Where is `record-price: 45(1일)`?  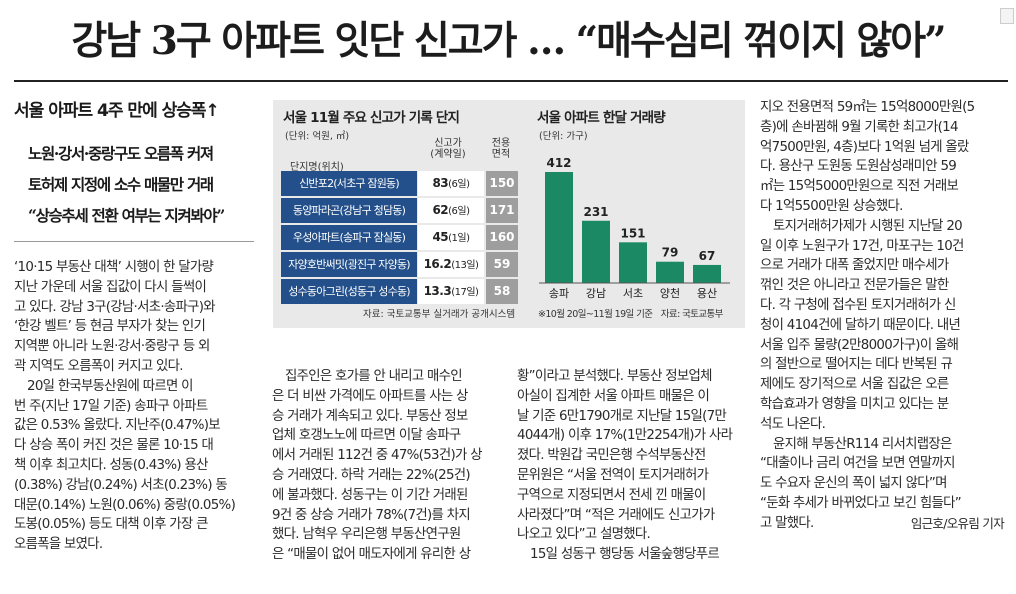
record-price: 45(1일) is located at coordinates (451, 237).